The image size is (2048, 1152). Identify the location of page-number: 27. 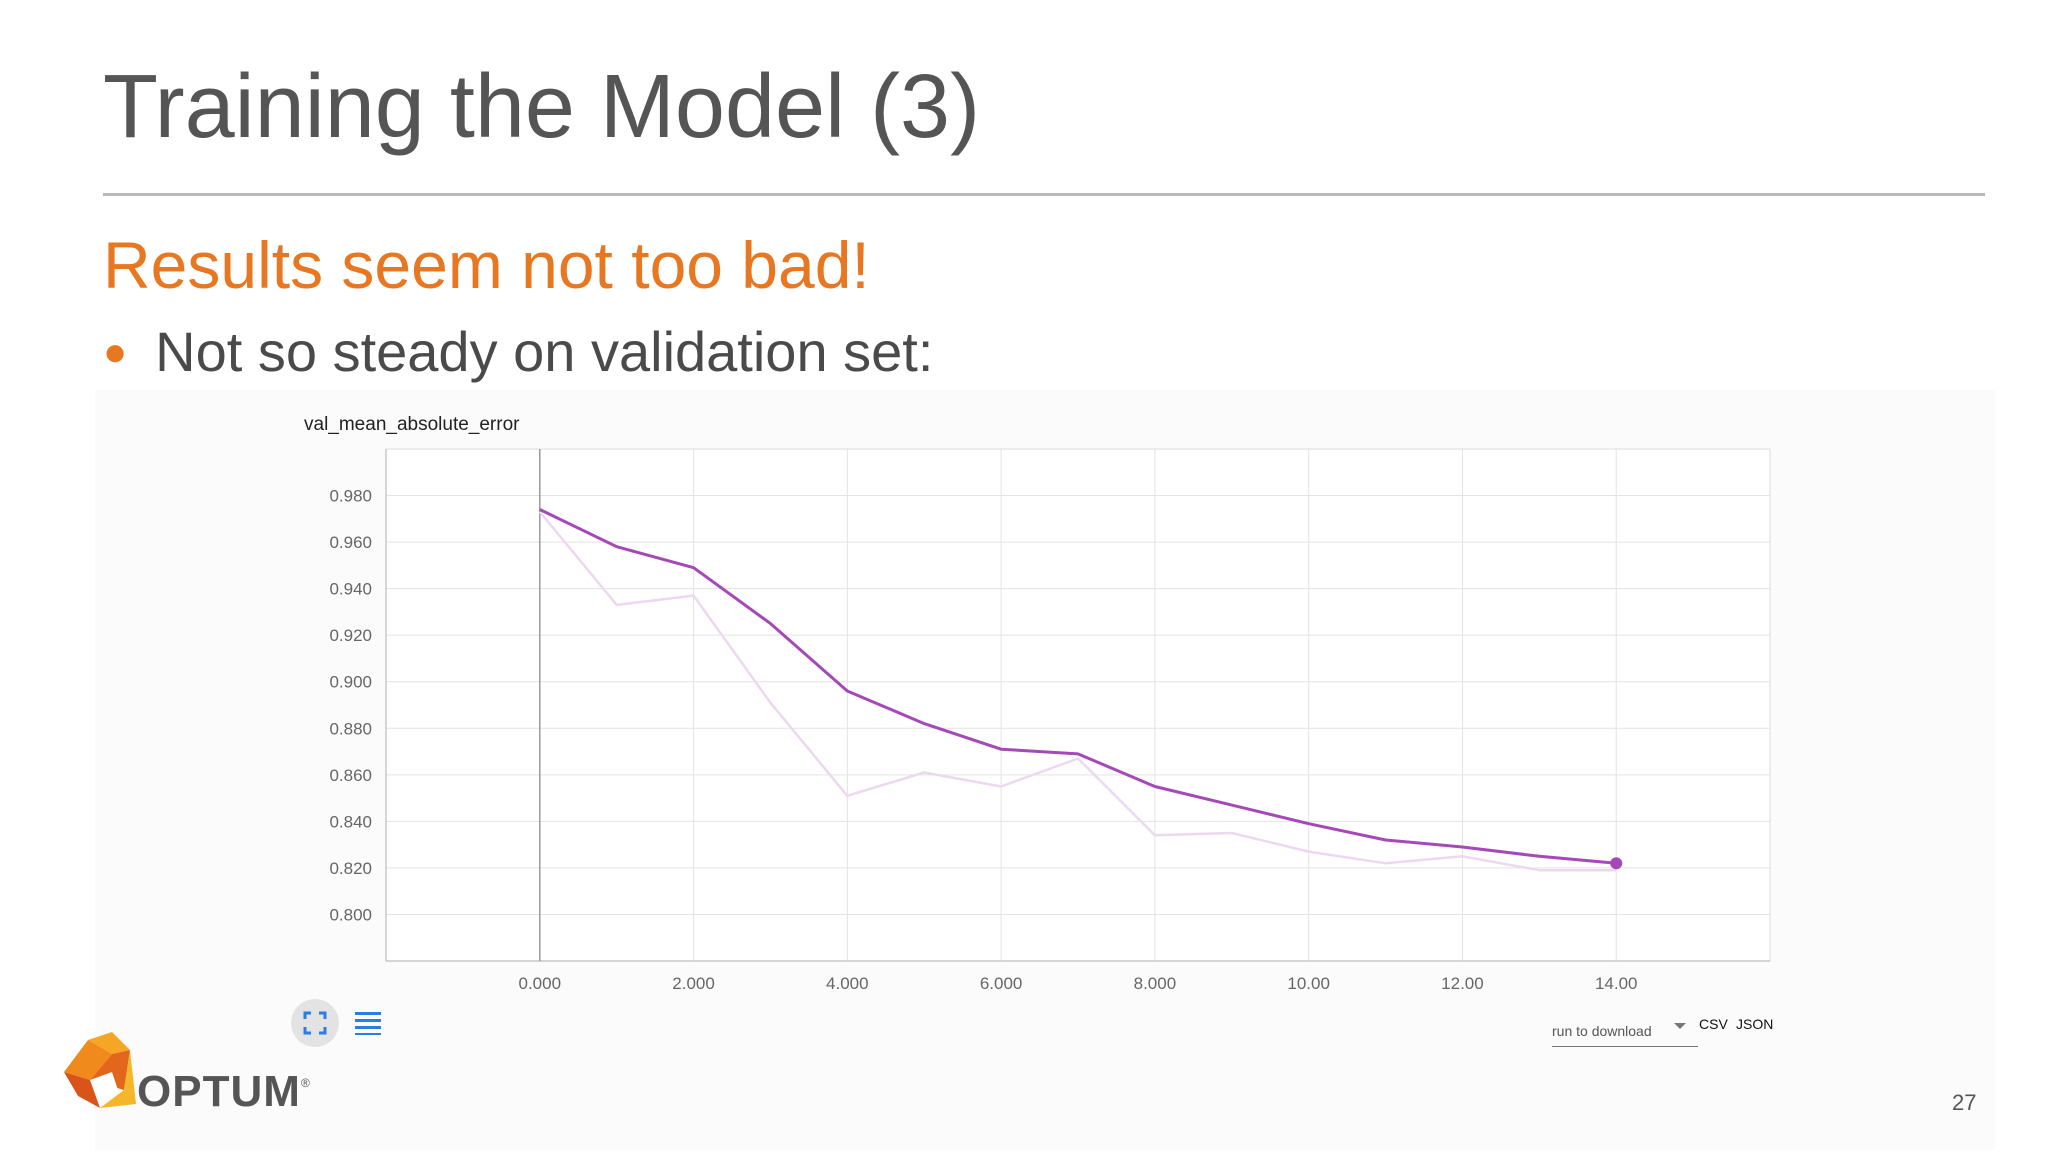
(1964, 1102).